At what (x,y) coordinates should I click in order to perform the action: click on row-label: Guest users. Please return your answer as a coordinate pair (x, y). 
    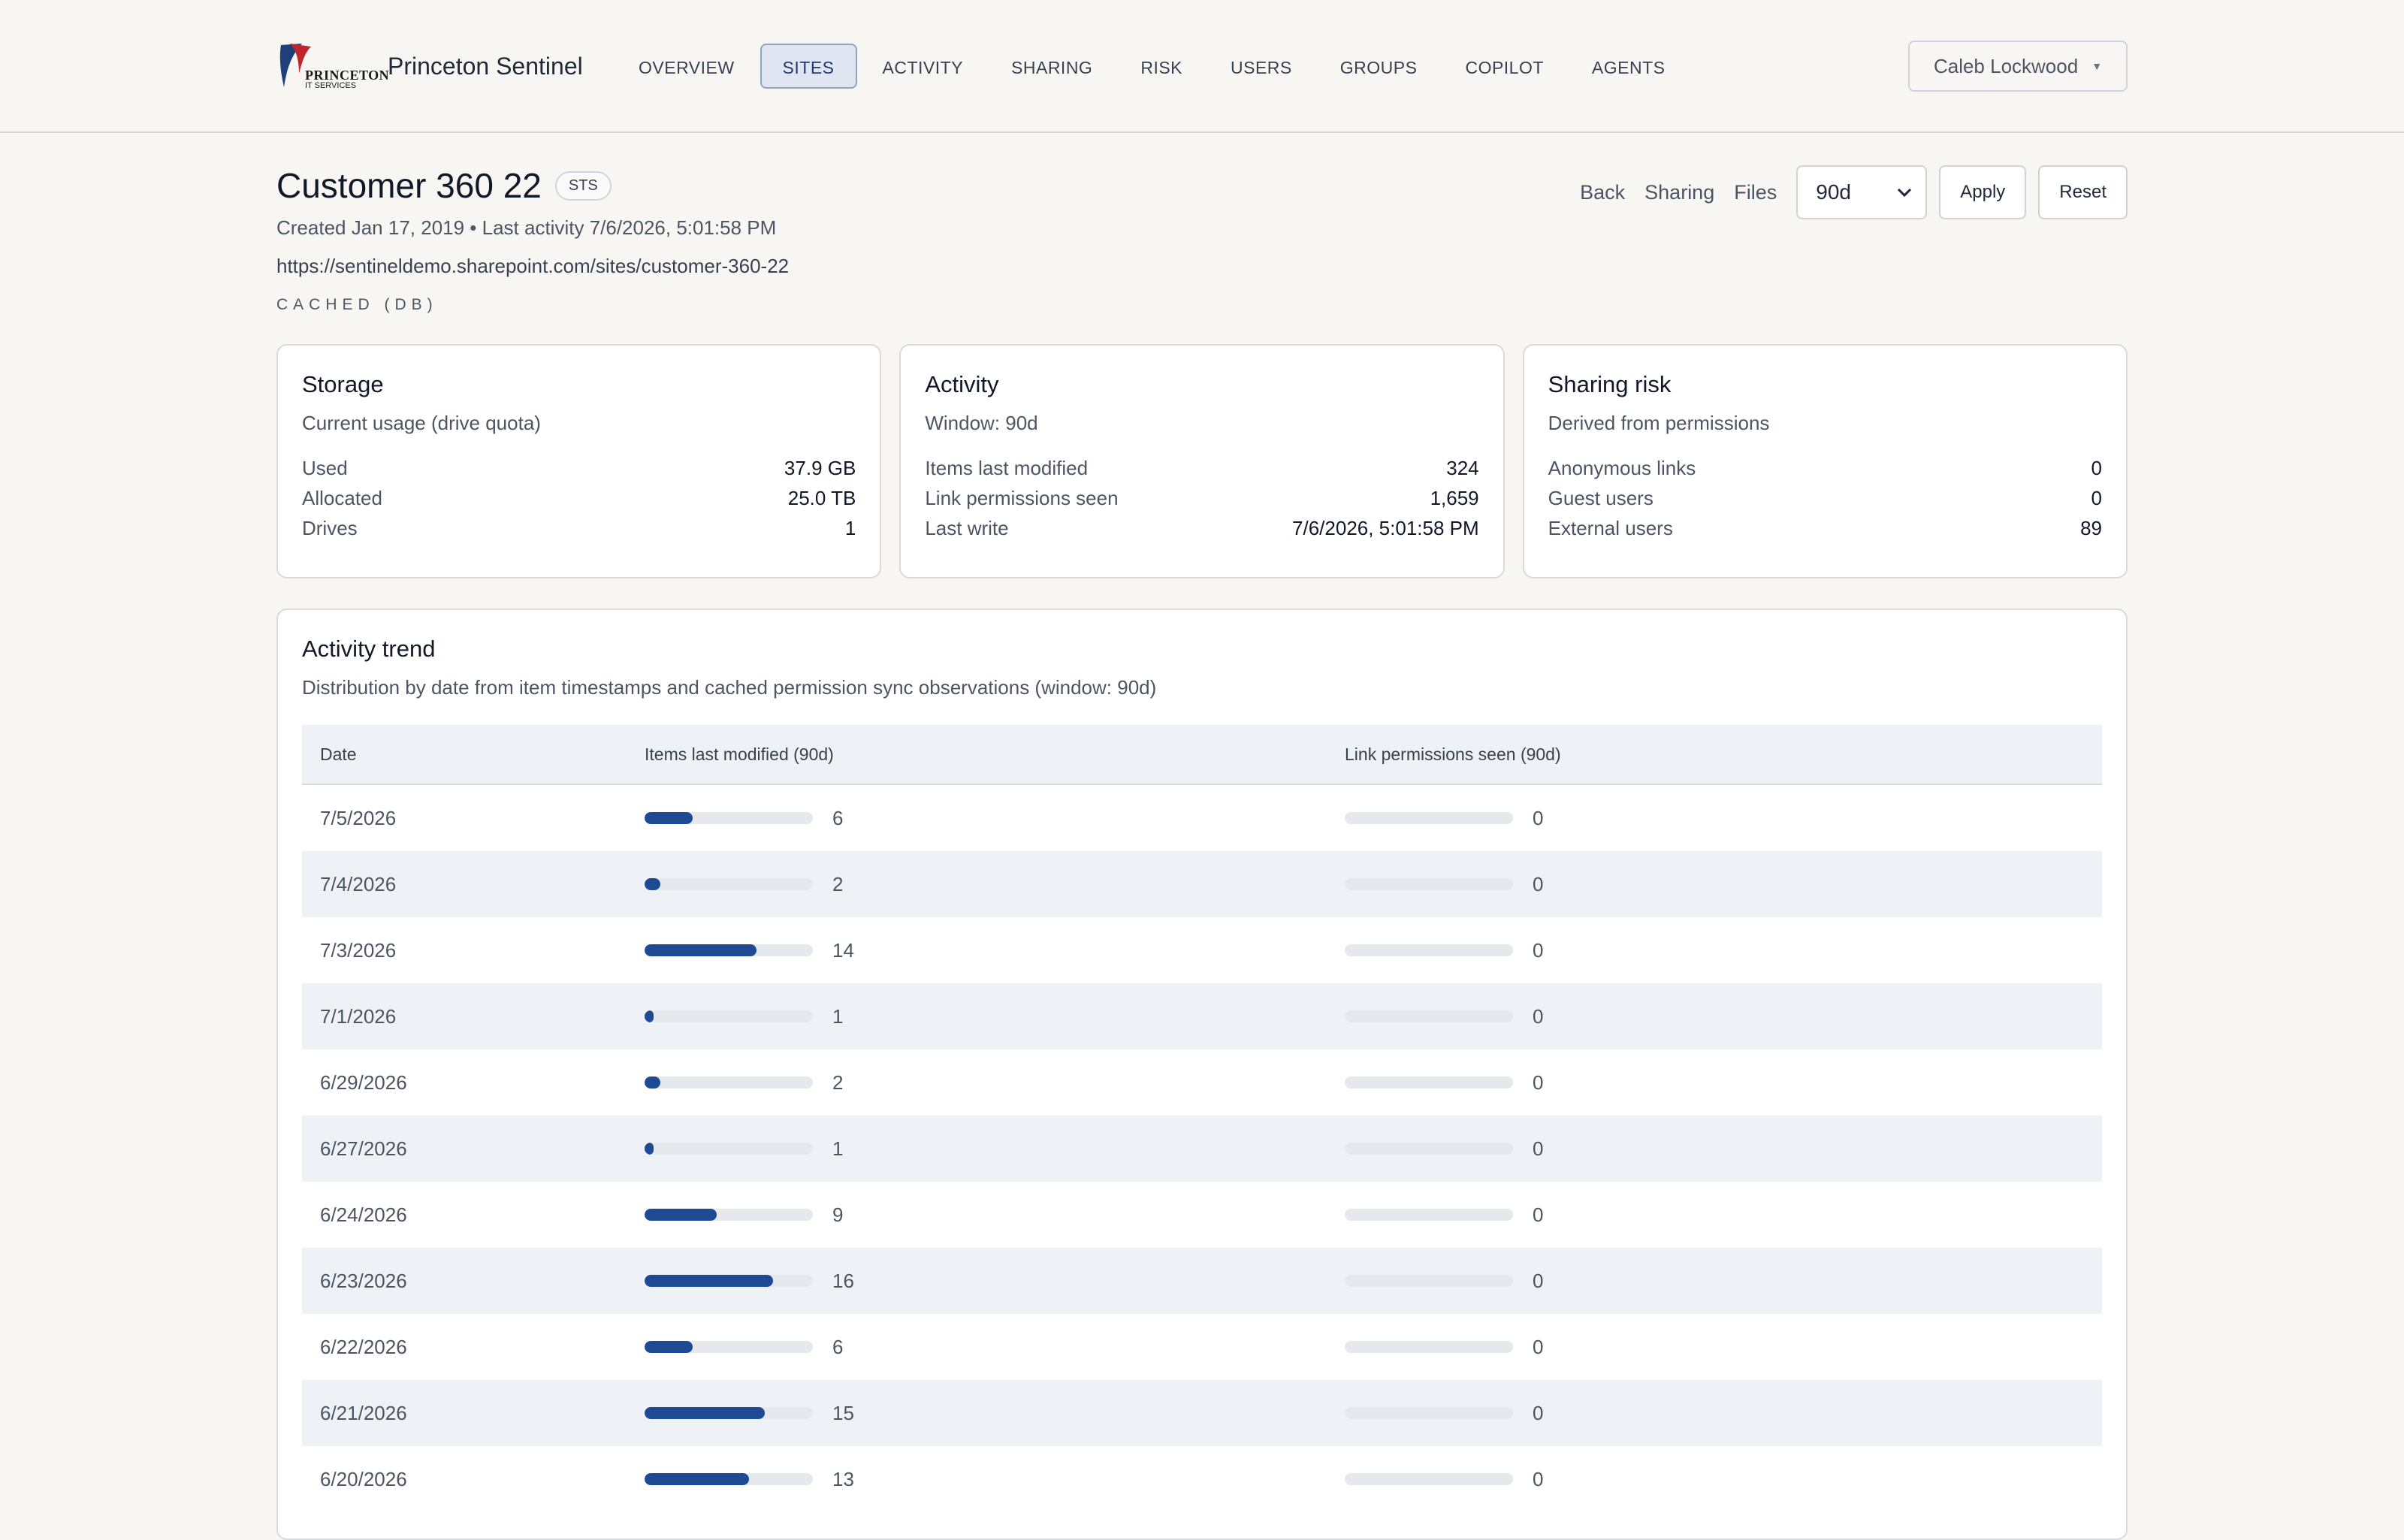
    Looking at the image, I should click on (1601, 498).